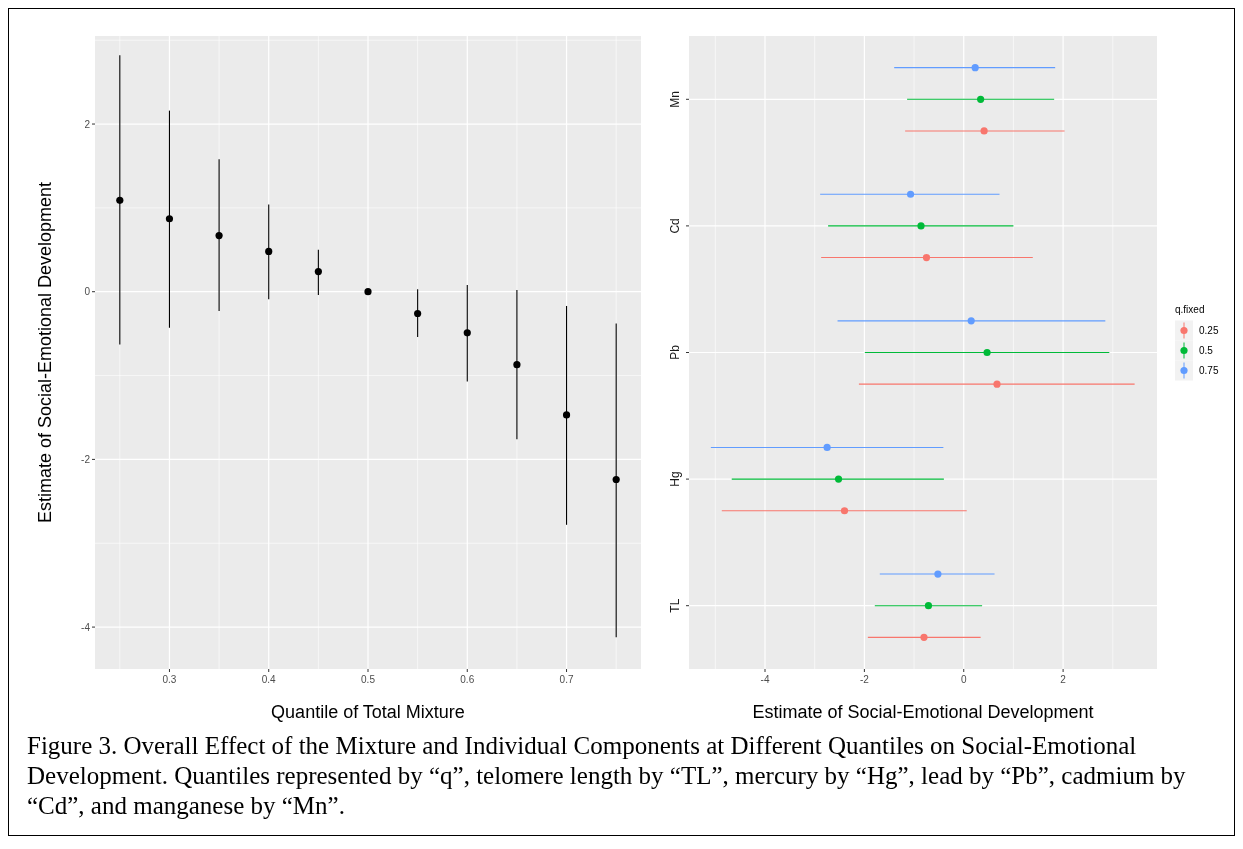 The height and width of the screenshot is (849, 1243). Describe the element at coordinates (86, 627) in the screenshot. I see `y-tick-label: -4` at that location.